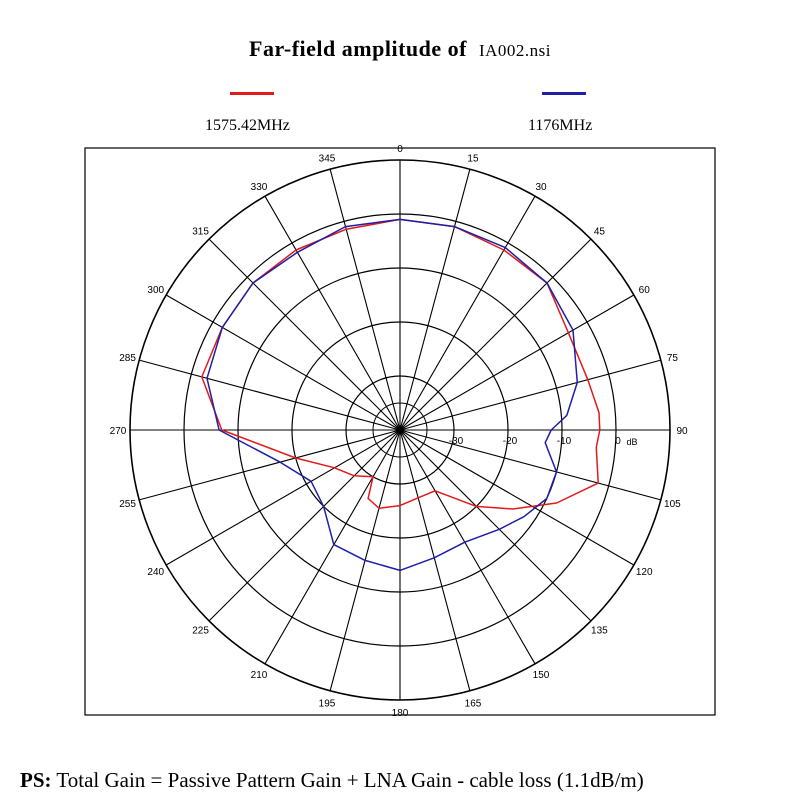 This screenshot has height=809, width=800. I want to click on r-tick-label: -10, so click(564, 441).